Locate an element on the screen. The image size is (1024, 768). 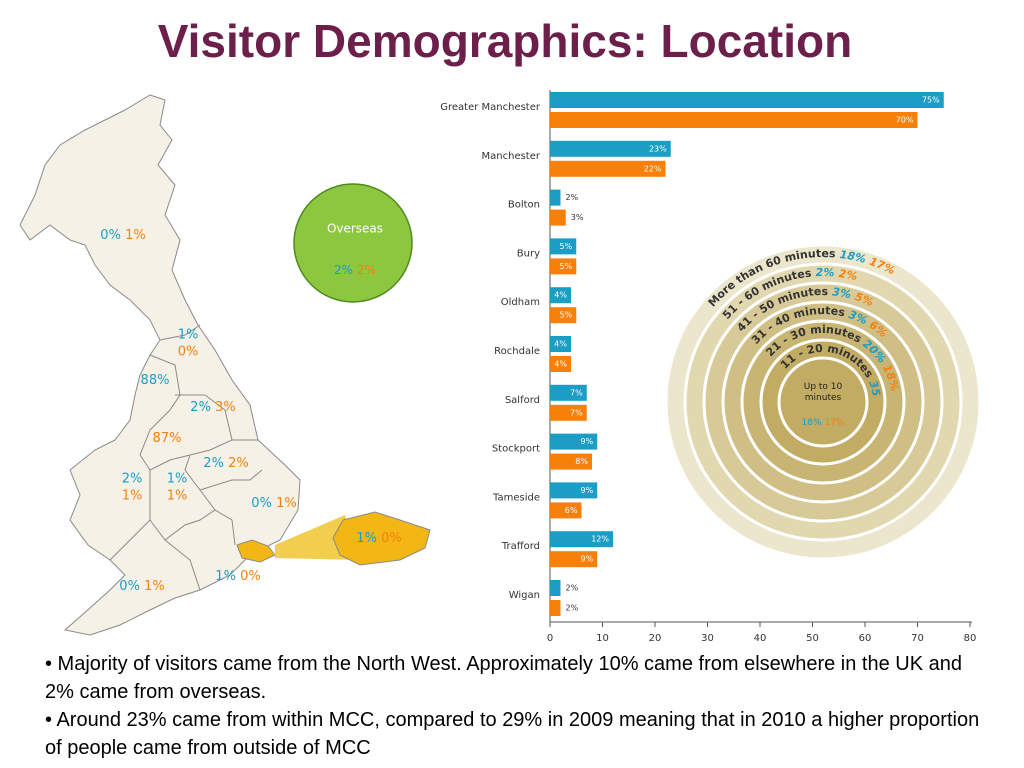
y-tick-label: Trafford is located at coordinates (520, 546).